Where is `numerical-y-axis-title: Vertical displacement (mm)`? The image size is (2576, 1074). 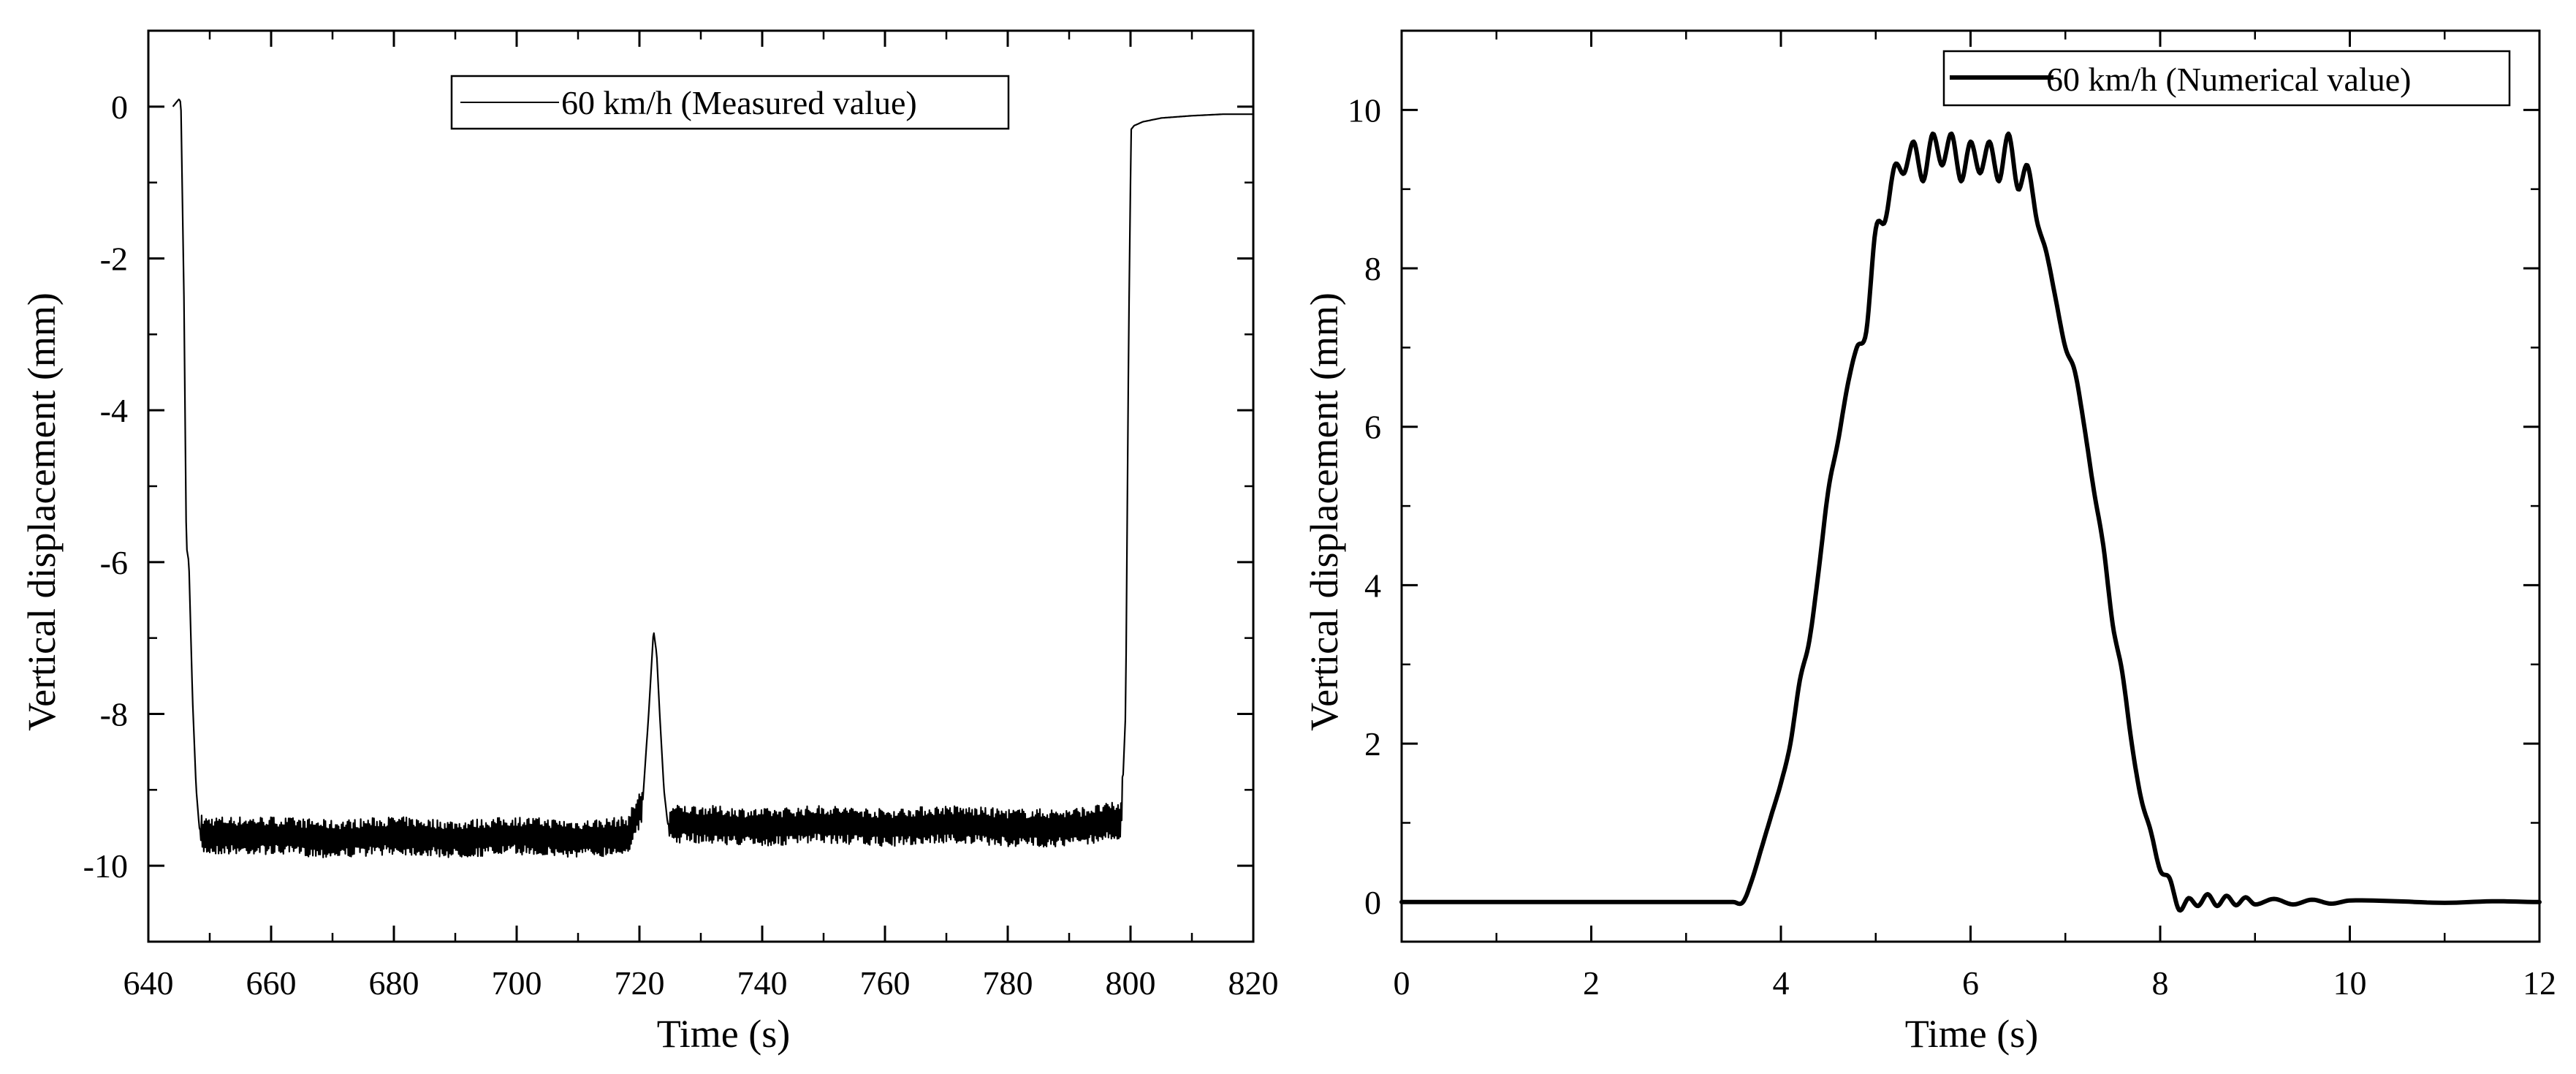
numerical-y-axis-title: Vertical displacement (mm) is located at coordinates (1324, 511).